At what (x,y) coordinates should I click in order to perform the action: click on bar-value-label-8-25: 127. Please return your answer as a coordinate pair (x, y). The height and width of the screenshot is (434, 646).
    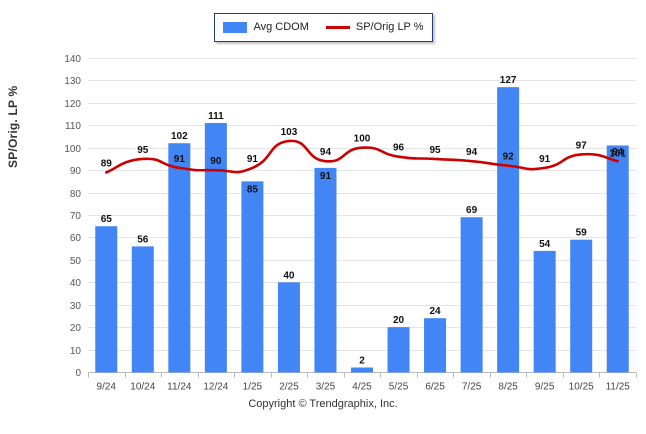
    Looking at the image, I should click on (508, 80).